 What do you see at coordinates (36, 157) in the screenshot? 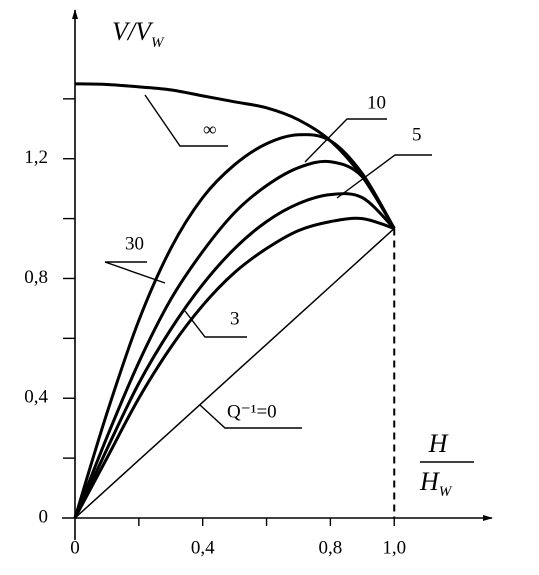
I see `y-tick-label: 1,2` at bounding box center [36, 157].